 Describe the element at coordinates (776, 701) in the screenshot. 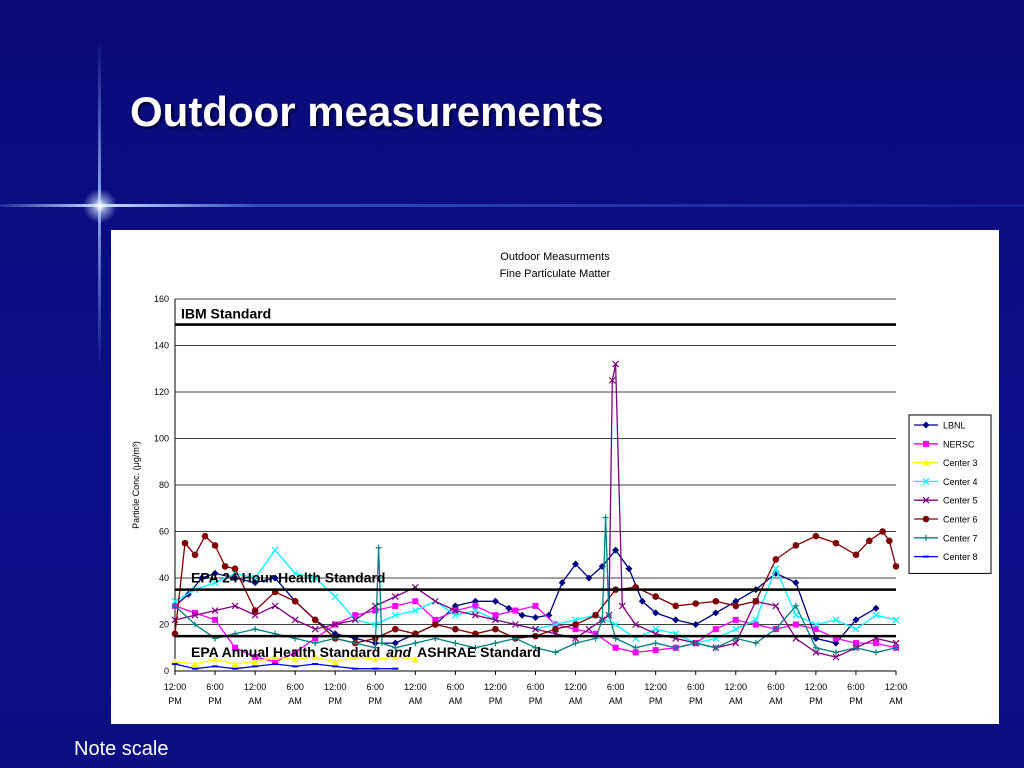

I see `x-tick-label-period: AM` at that location.